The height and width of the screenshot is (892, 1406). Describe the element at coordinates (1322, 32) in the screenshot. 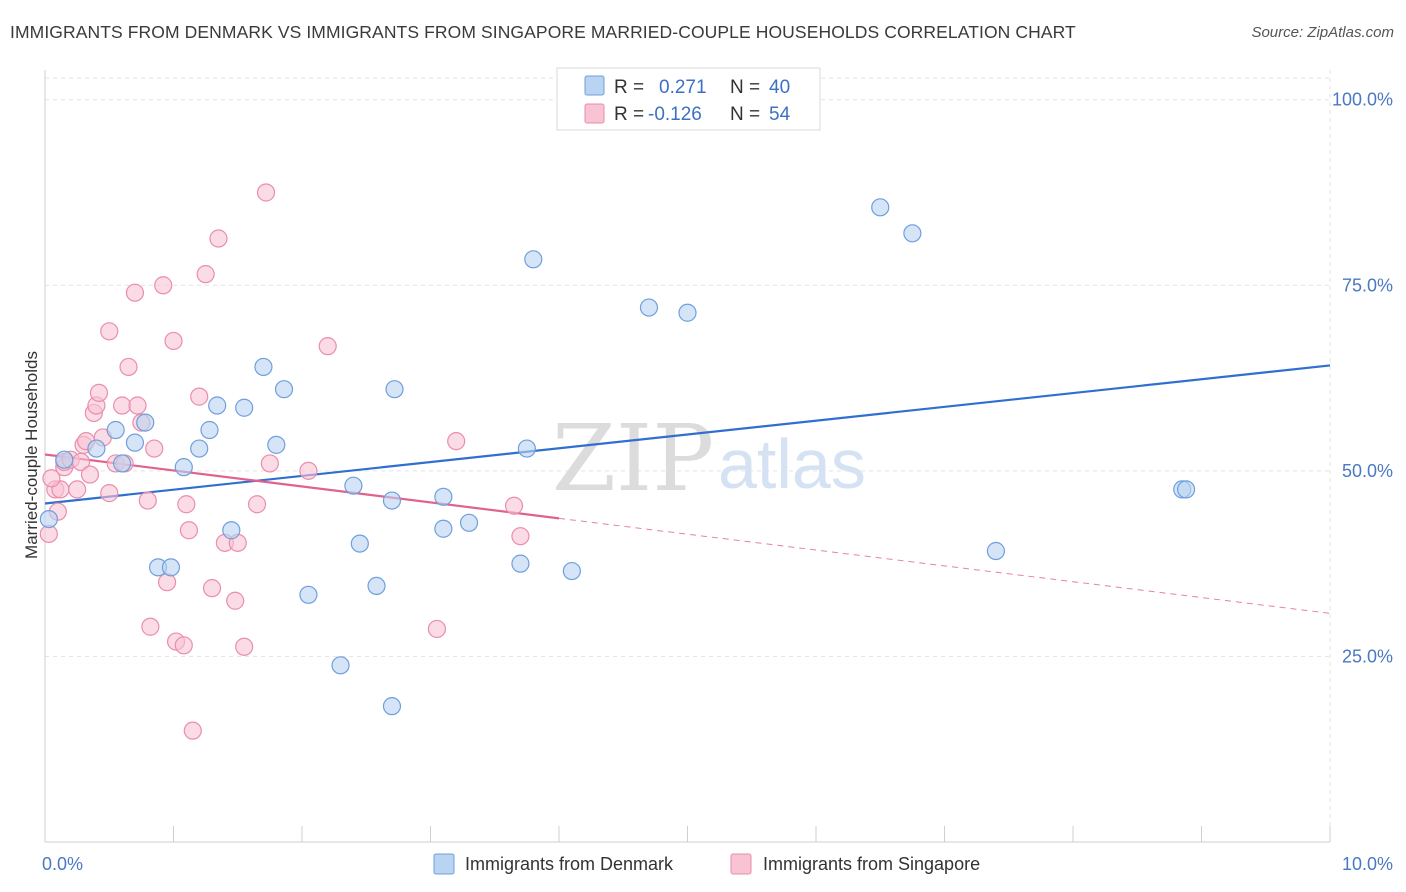

I see `chart-source: Source: ZipAtlas.com` at that location.